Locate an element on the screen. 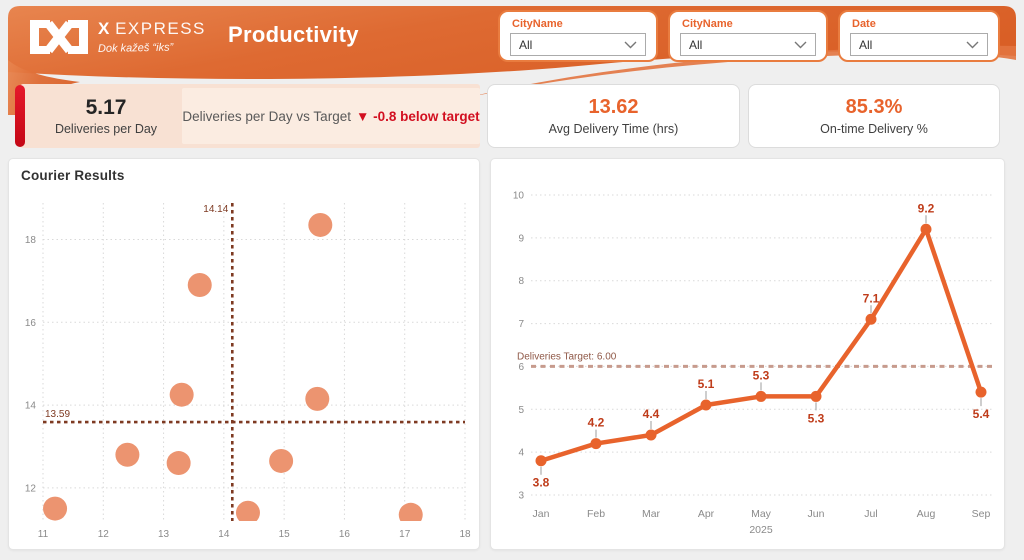 This screenshot has height=560, width=1024. filter-cityname-1-dropdown: All is located at coordinates (578, 44).